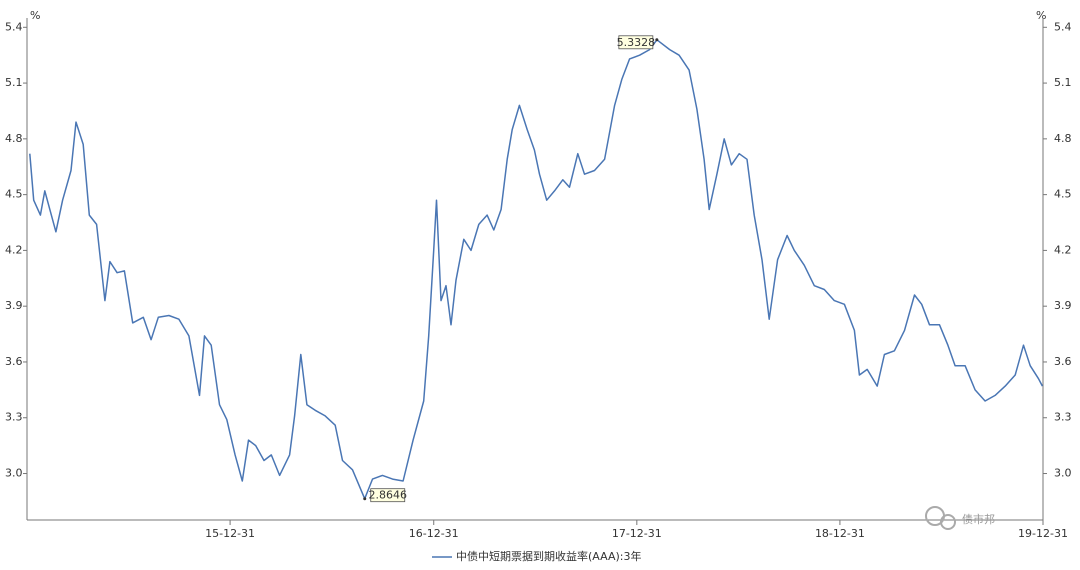 Image resolution: width=1080 pixels, height=570 pixels. What do you see at coordinates (14, 249) in the screenshot?
I see `y-tick-label: 4.2` at bounding box center [14, 249].